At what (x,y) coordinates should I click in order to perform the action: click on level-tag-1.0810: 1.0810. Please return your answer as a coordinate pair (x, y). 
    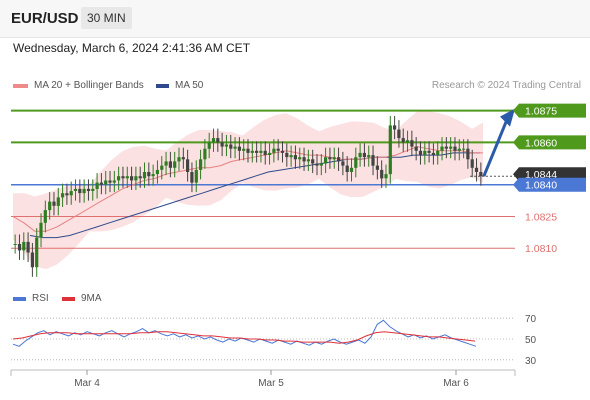
    Looking at the image, I should click on (541, 249).